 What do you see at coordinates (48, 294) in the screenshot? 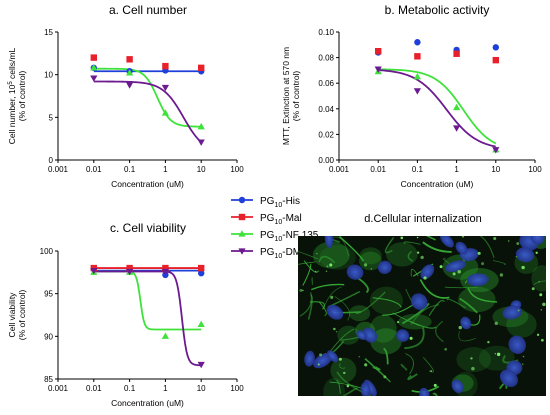
I see `y-tick-label: 95` at bounding box center [48, 294].